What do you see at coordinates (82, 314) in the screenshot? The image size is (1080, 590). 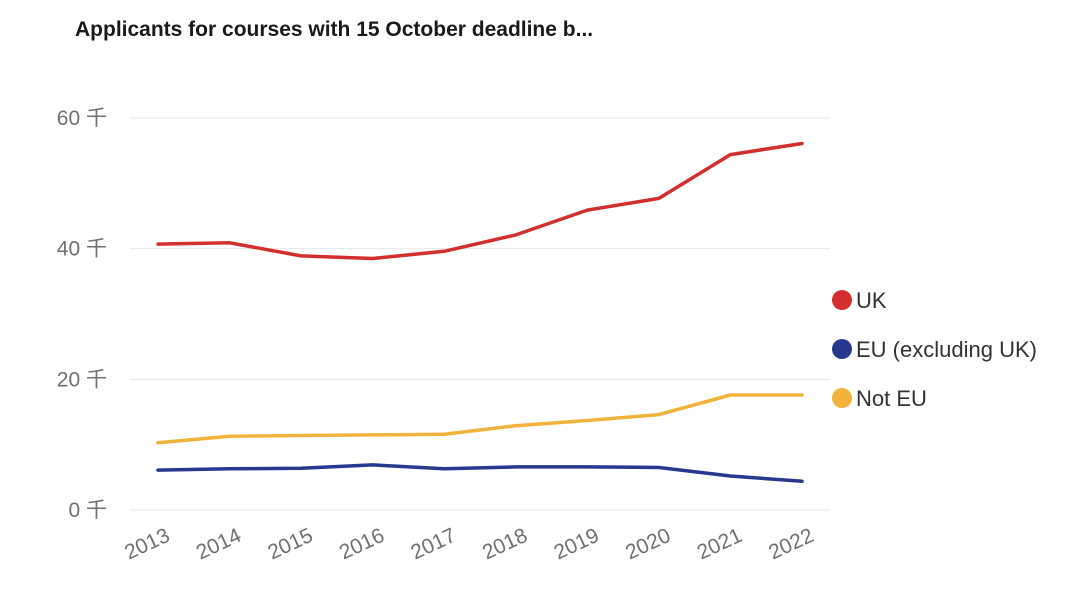 I see `y-axis-ticks: 0 千 20 千 40 千 60 千` at bounding box center [82, 314].